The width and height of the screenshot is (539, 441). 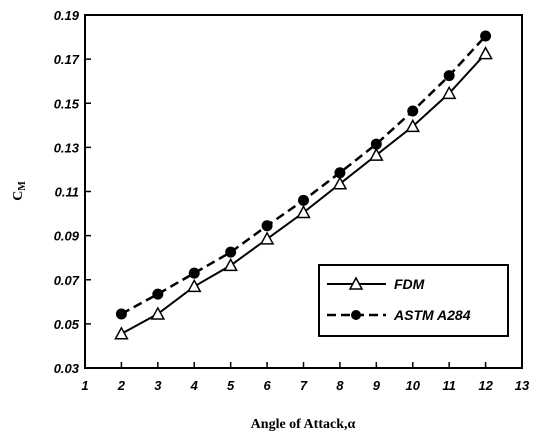 What do you see at coordinates (67, 368) in the screenshot?
I see `y-tick-label: 0.03` at bounding box center [67, 368].